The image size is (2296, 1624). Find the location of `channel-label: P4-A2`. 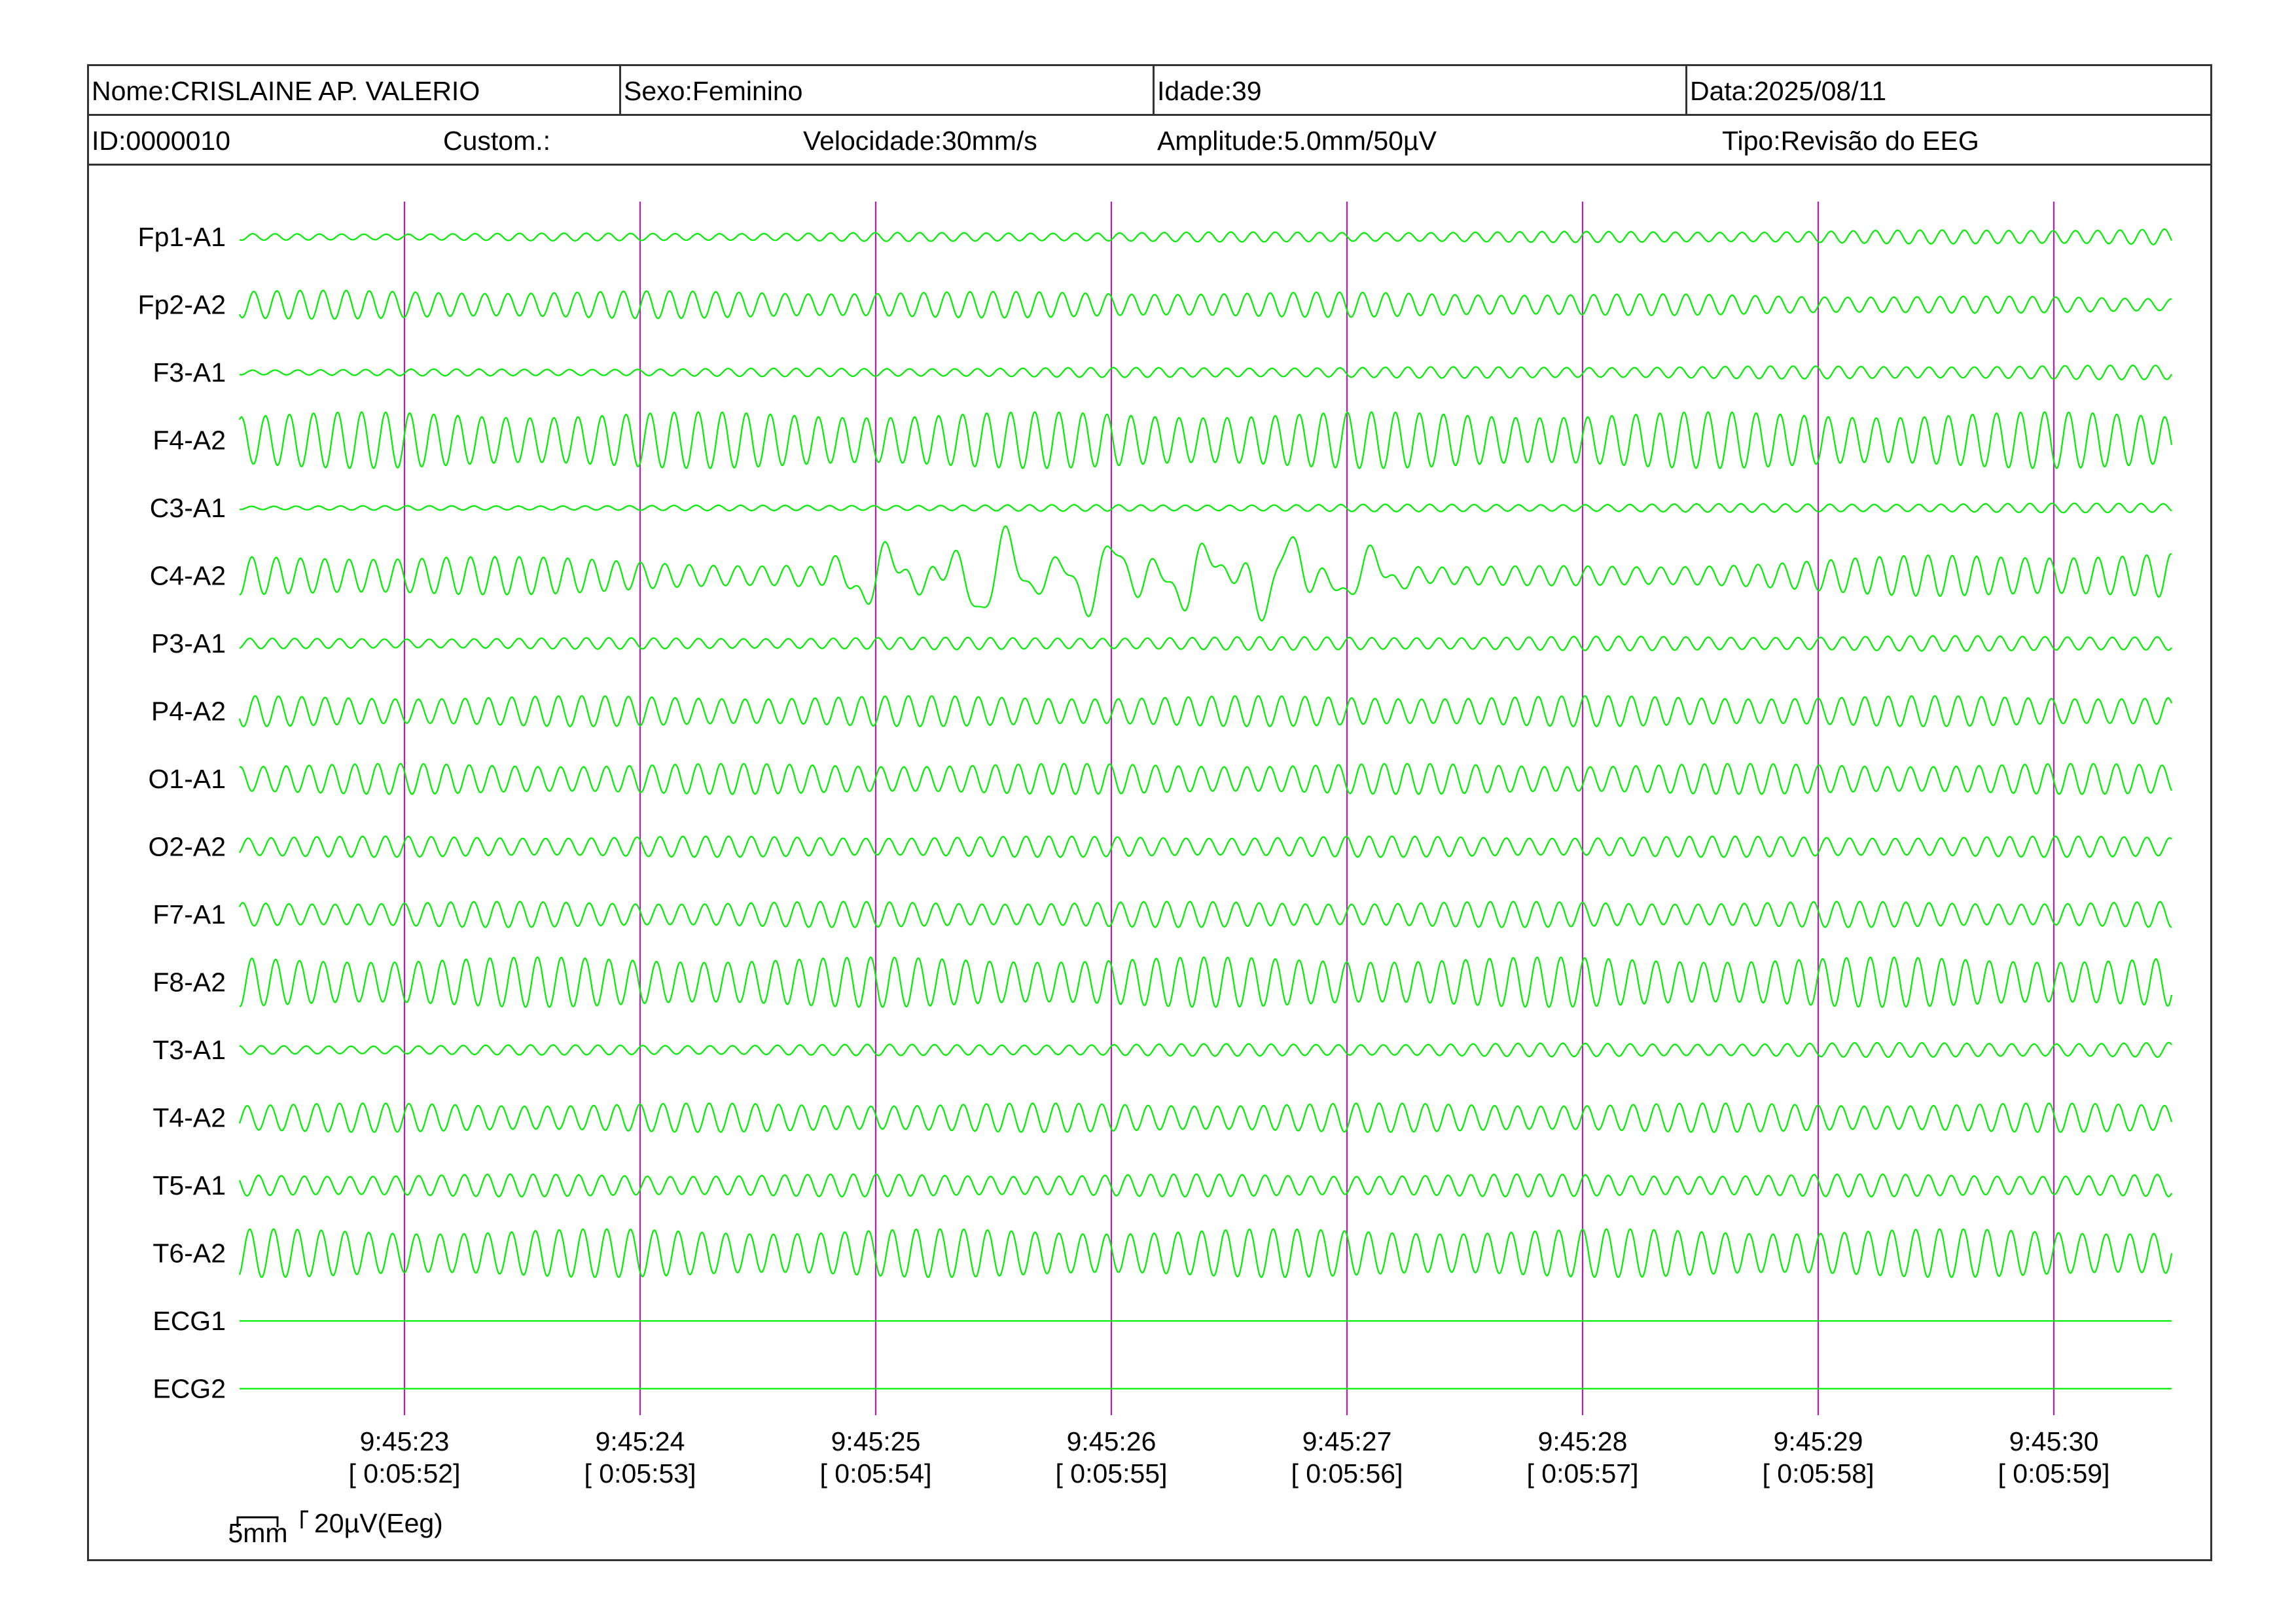

channel-label: P4-A2 is located at coordinates (188, 711).